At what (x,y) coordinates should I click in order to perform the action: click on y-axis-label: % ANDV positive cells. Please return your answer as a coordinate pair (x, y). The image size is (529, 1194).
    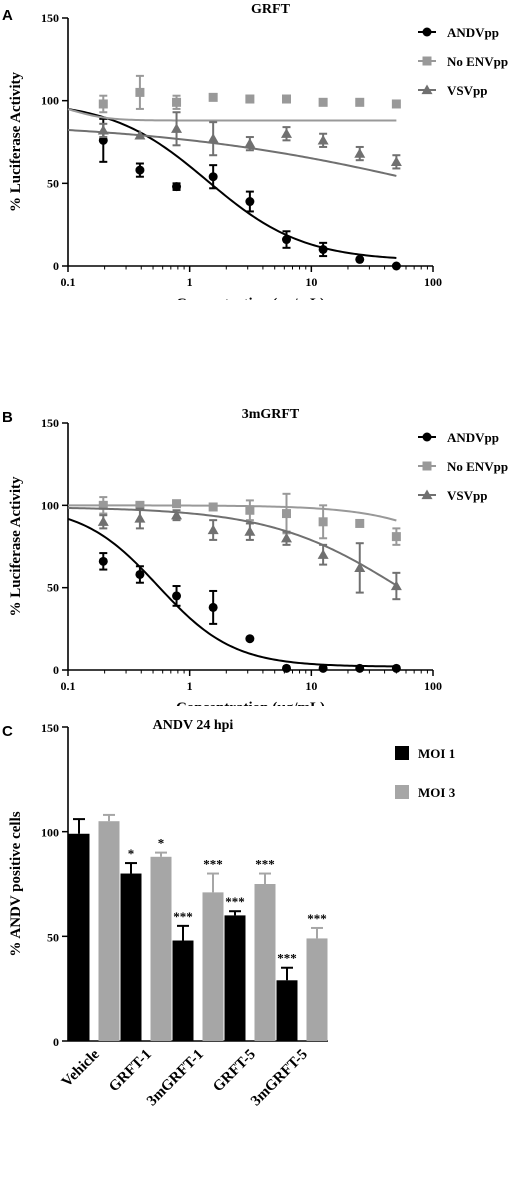
    Looking at the image, I should click on (16, 883).